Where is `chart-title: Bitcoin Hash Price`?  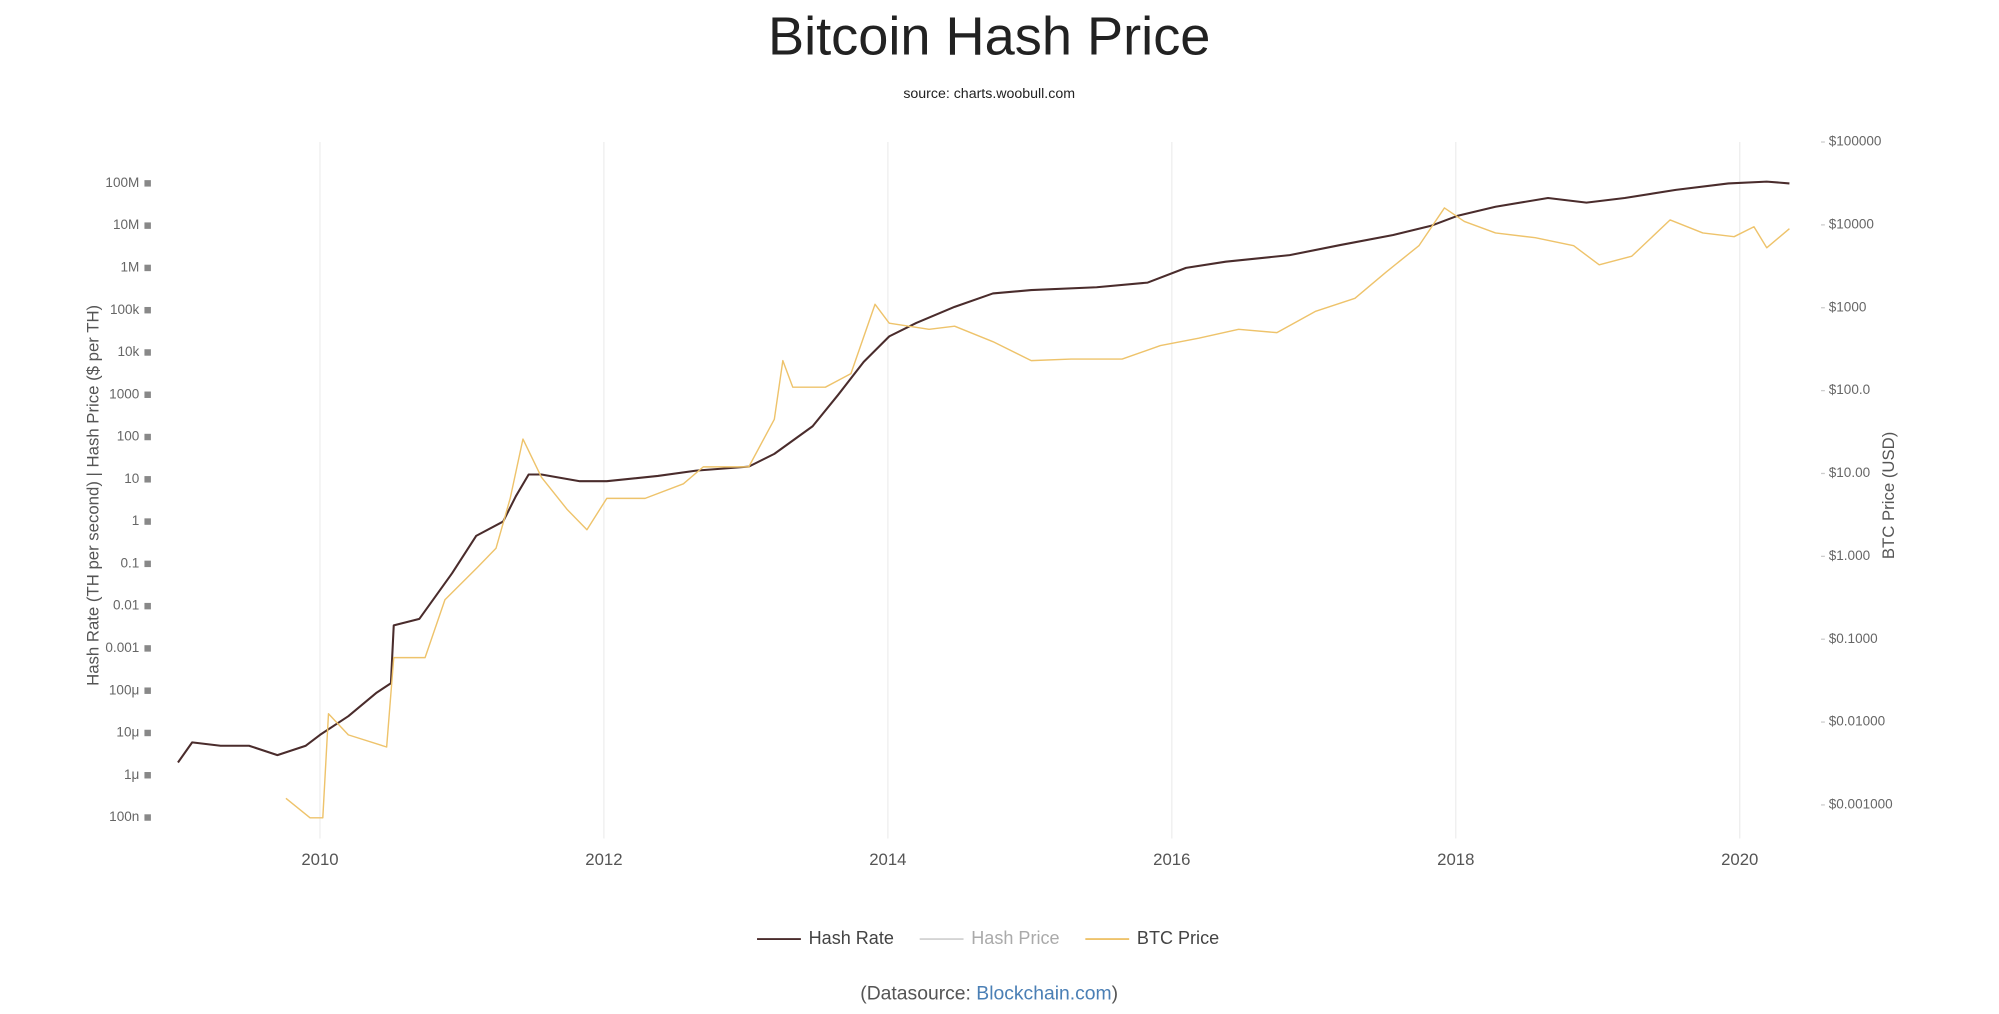 chart-title: Bitcoin Hash Price is located at coordinates (989, 36).